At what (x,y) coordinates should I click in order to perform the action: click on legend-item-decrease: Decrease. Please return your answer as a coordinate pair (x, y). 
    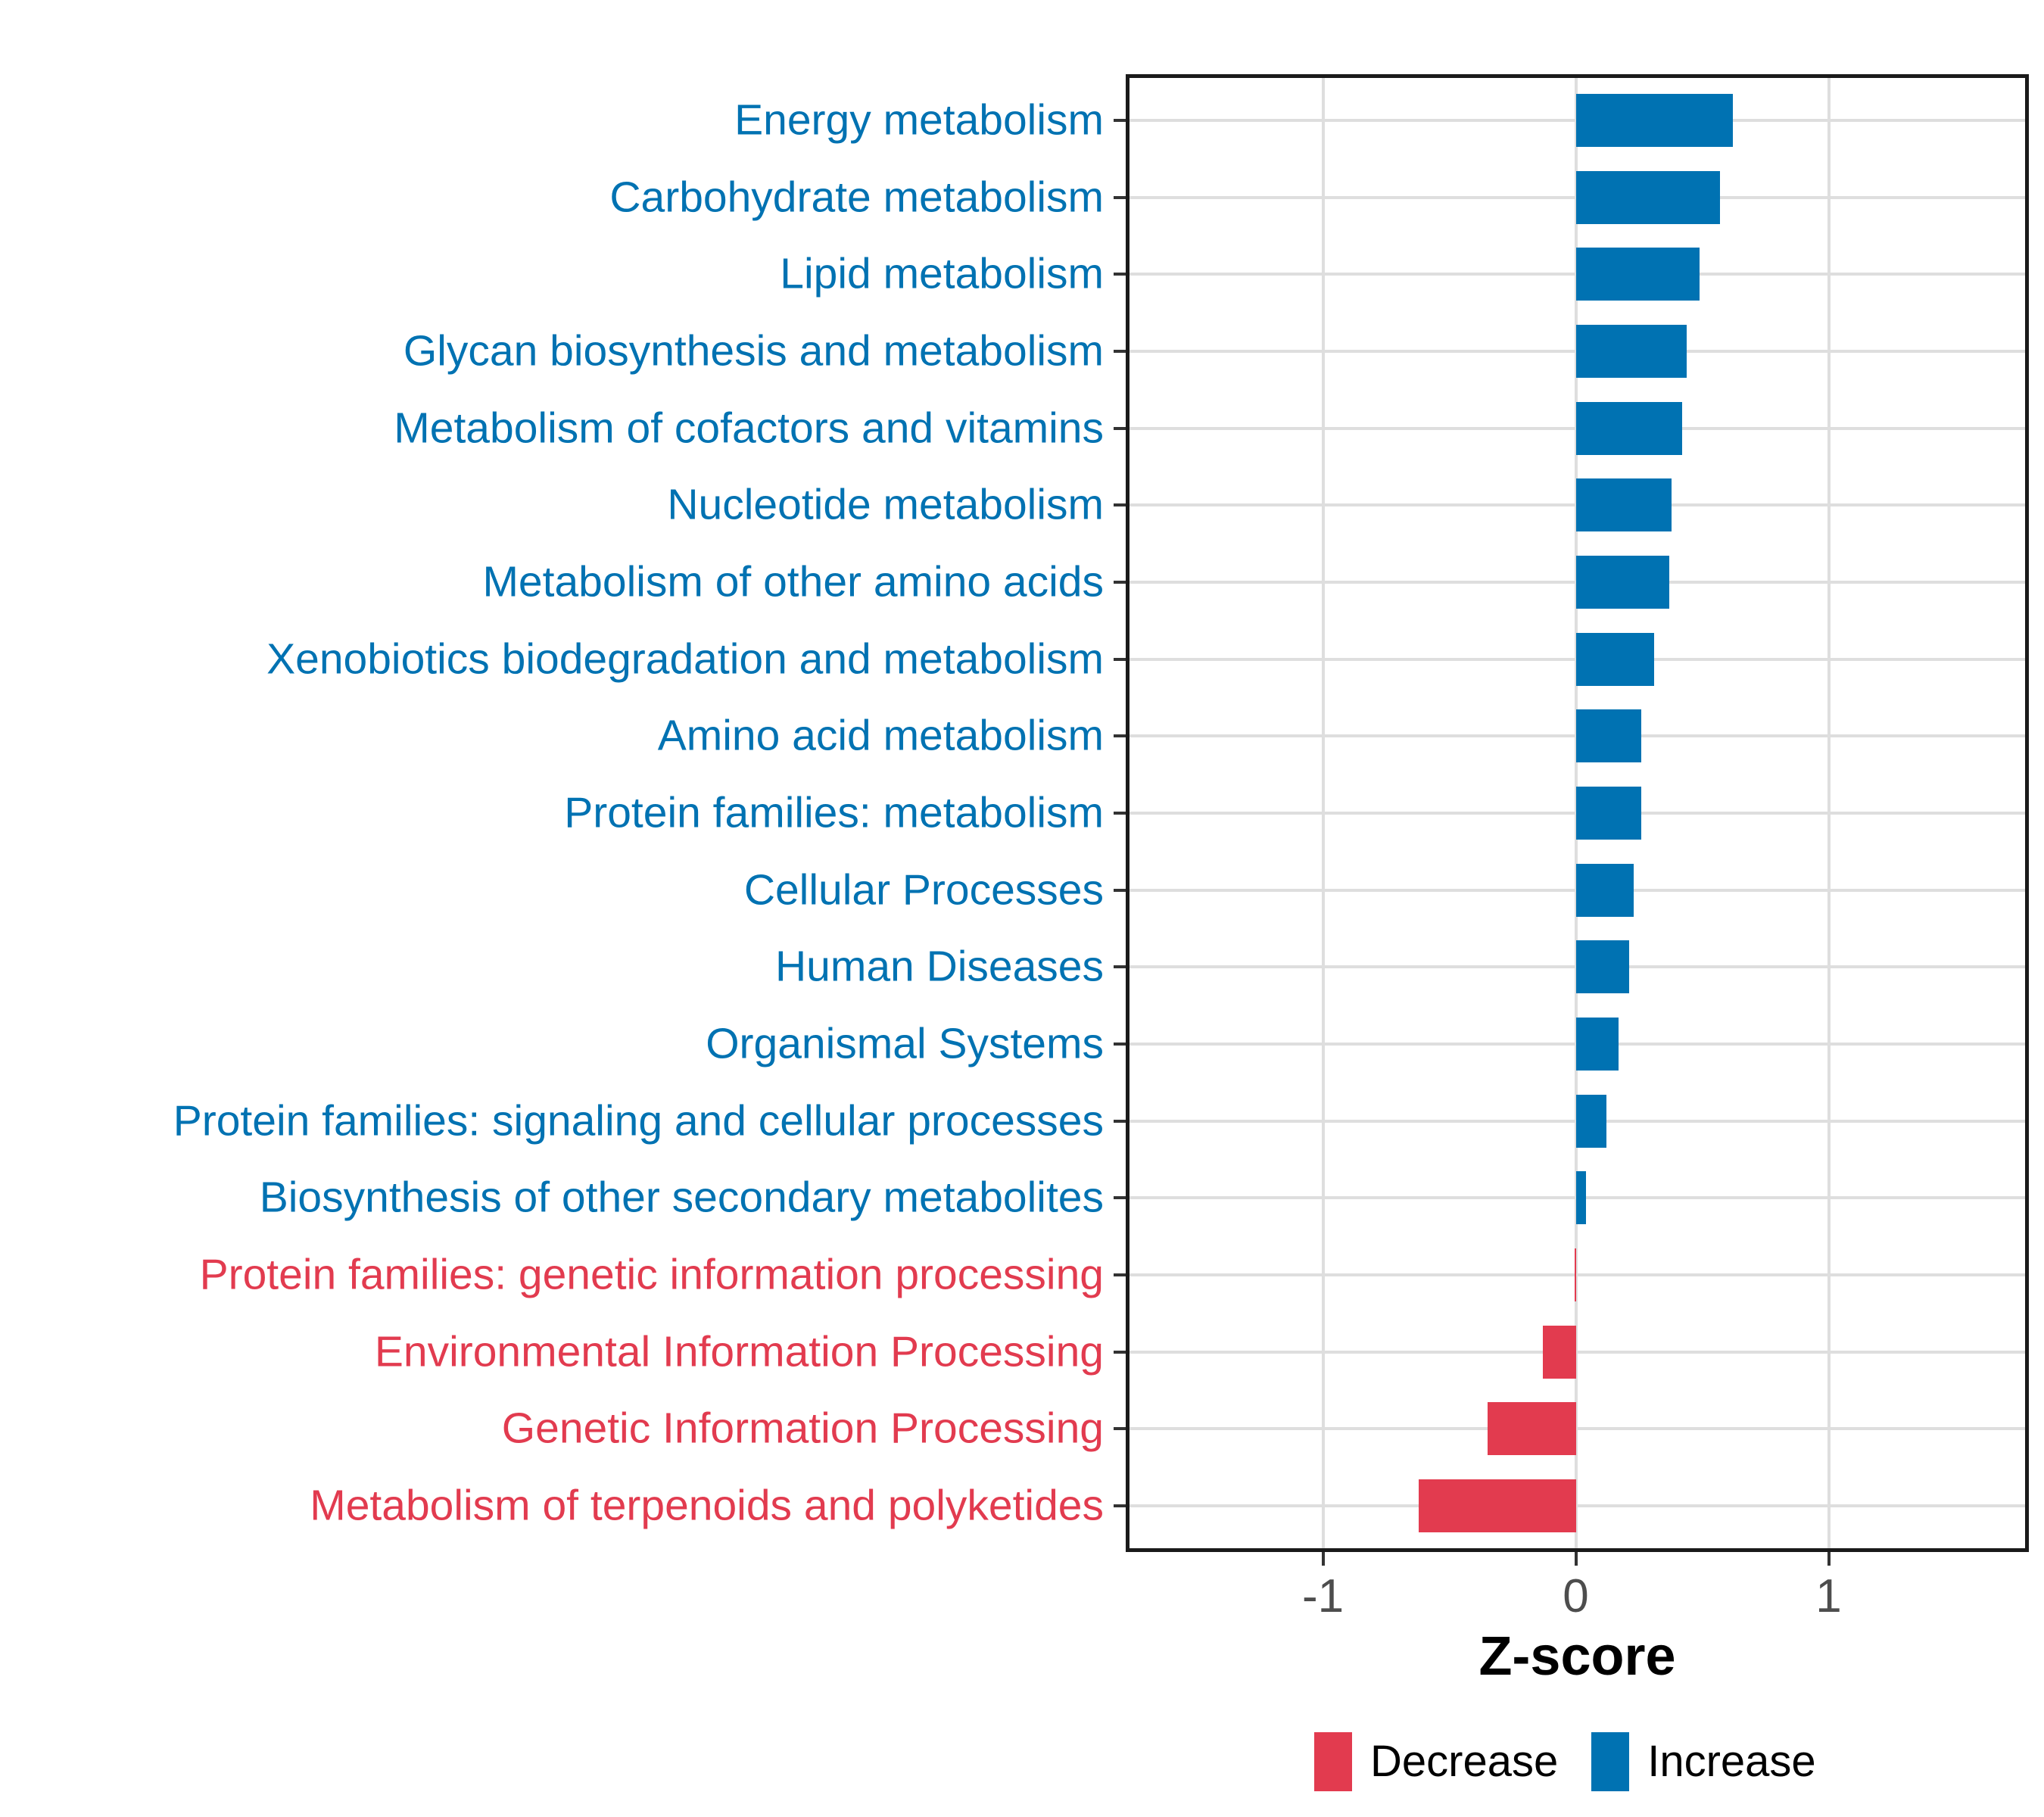
    Looking at the image, I should click on (1436, 1761).